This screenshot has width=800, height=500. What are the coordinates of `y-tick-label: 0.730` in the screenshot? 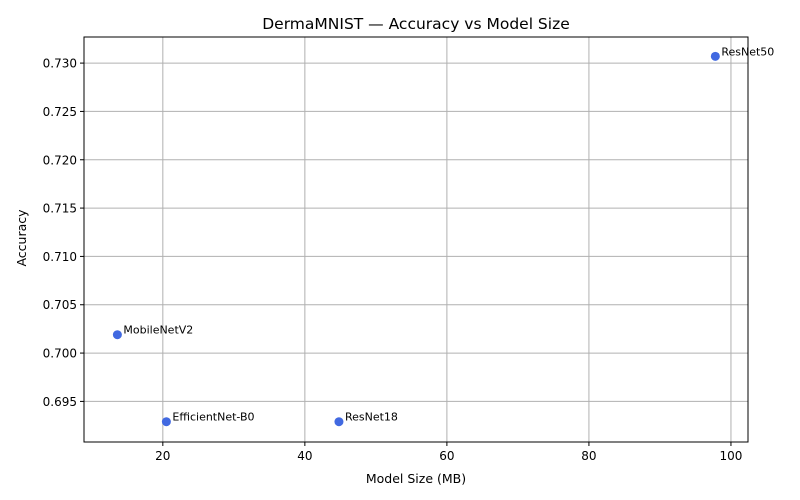 It's located at (60, 64).